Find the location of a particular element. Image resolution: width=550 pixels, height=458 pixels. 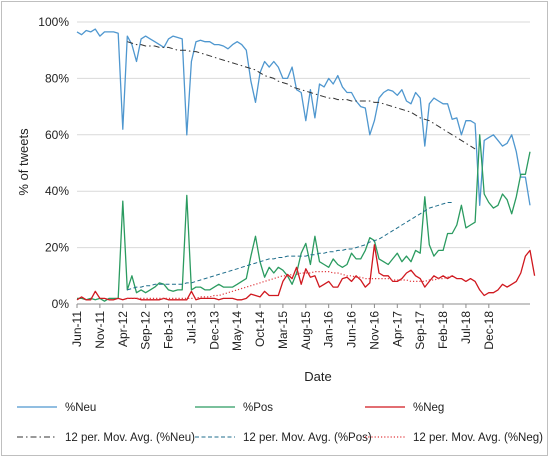

x-tick-label: Aug-15 is located at coordinates (306, 330).